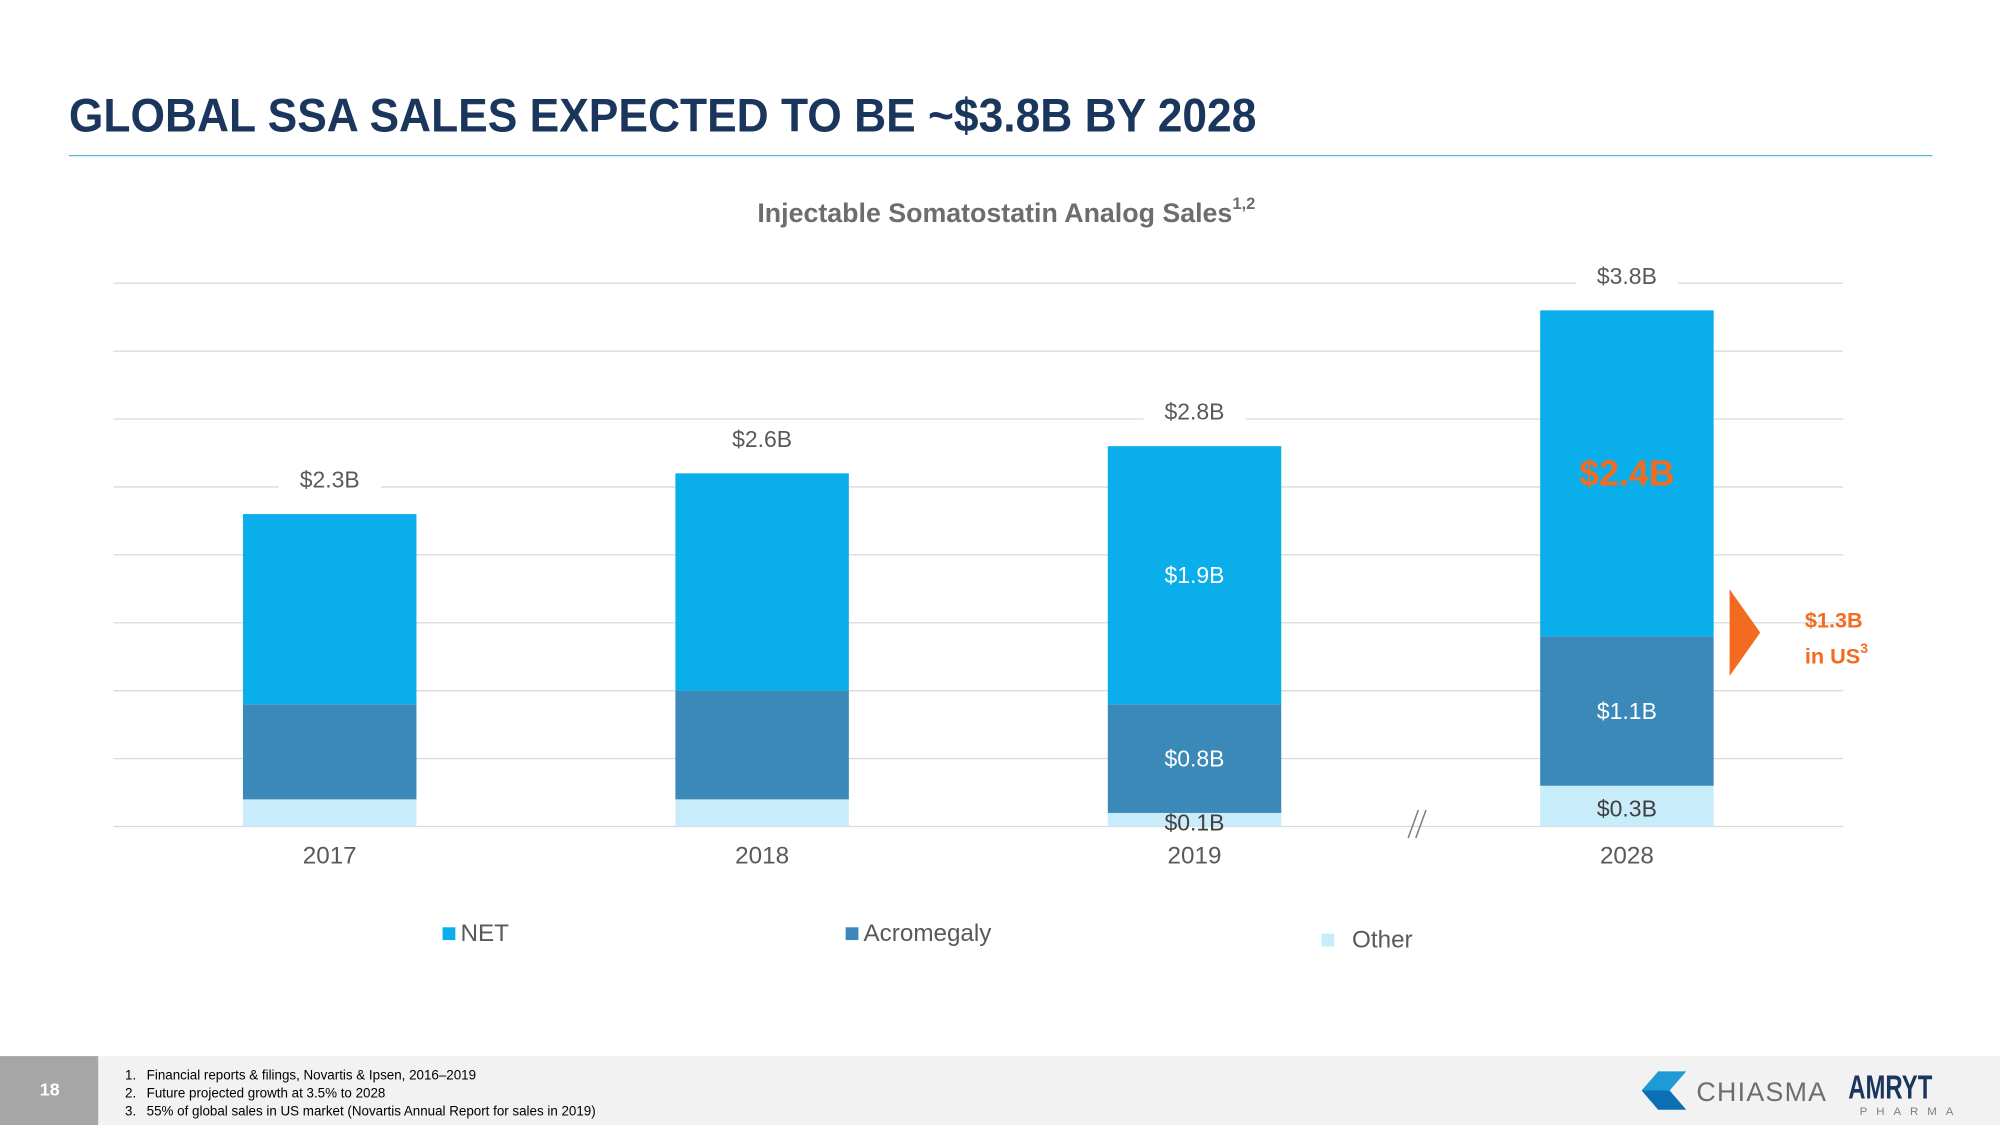  I want to click on value-label: $0.3B, so click(1627, 809).